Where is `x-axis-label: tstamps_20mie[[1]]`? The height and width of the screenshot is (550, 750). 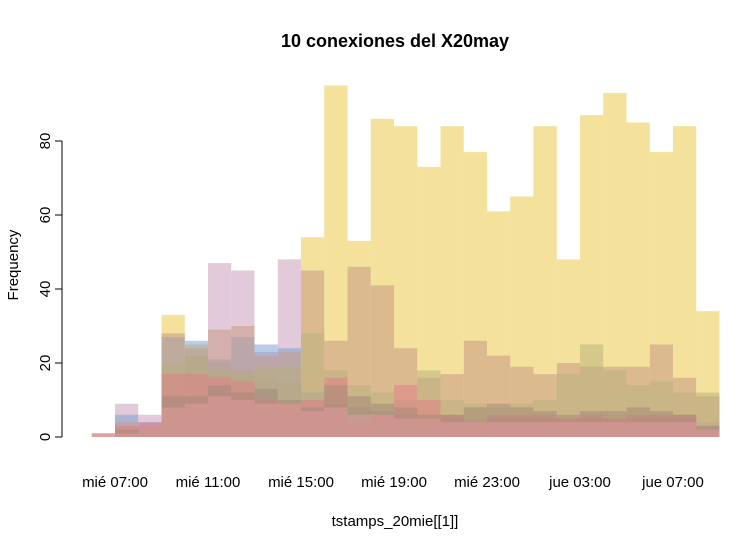
x-axis-label: tstamps_20mie[[1]] is located at coordinates (395, 521).